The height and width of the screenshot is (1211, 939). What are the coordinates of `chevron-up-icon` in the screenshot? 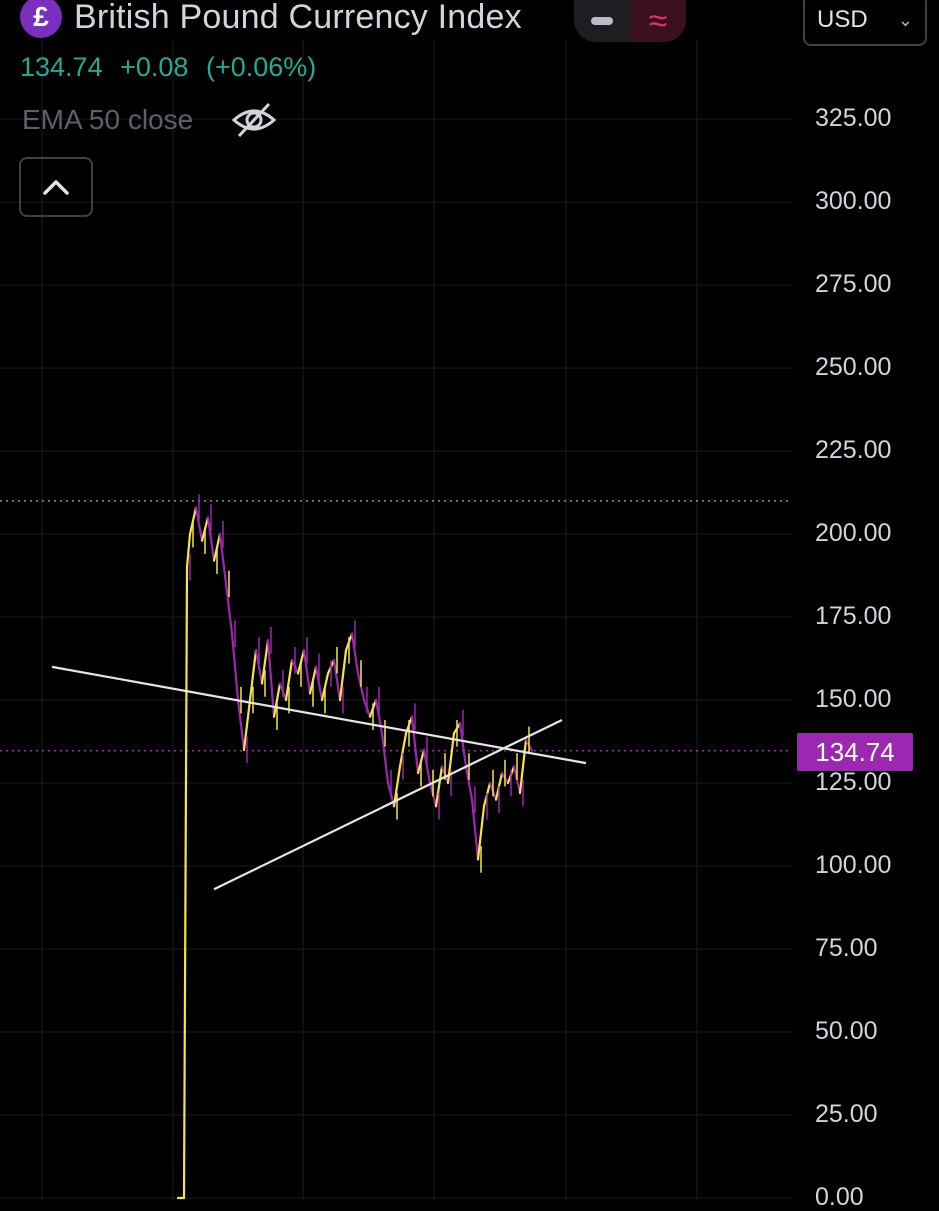 It's located at (56, 187).